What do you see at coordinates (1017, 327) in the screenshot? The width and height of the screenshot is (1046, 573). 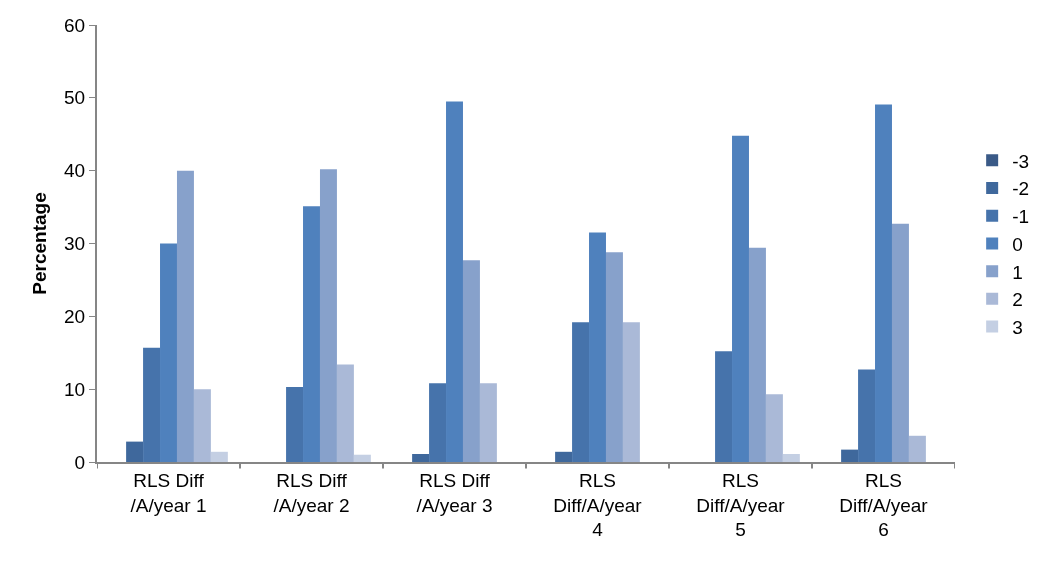 I see `legend-label: 3` at bounding box center [1017, 327].